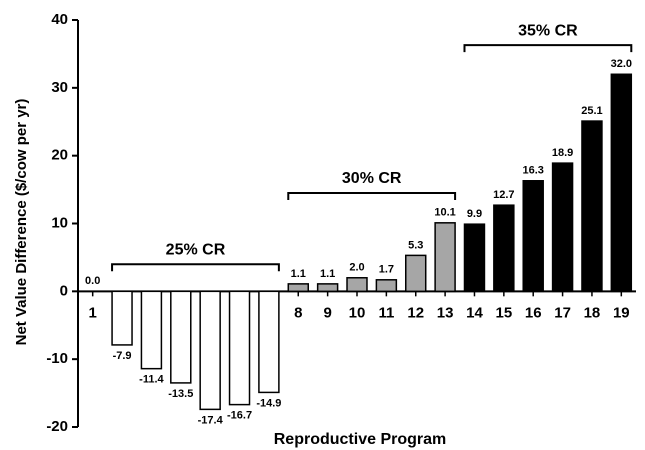  What do you see at coordinates (503, 312) in the screenshot?
I see `x-tick-label: 15` at bounding box center [503, 312].